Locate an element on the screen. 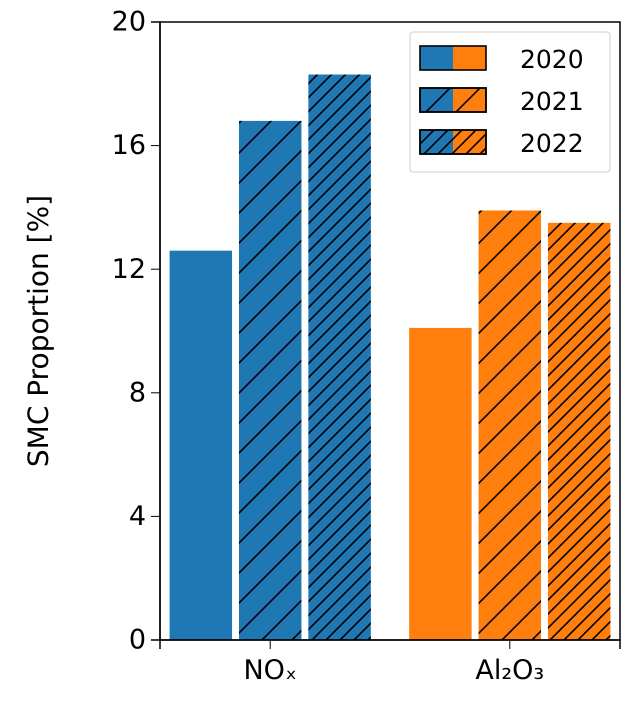 The width and height of the screenshot is (625, 706). y-tick-label: 0 is located at coordinates (137, 640).